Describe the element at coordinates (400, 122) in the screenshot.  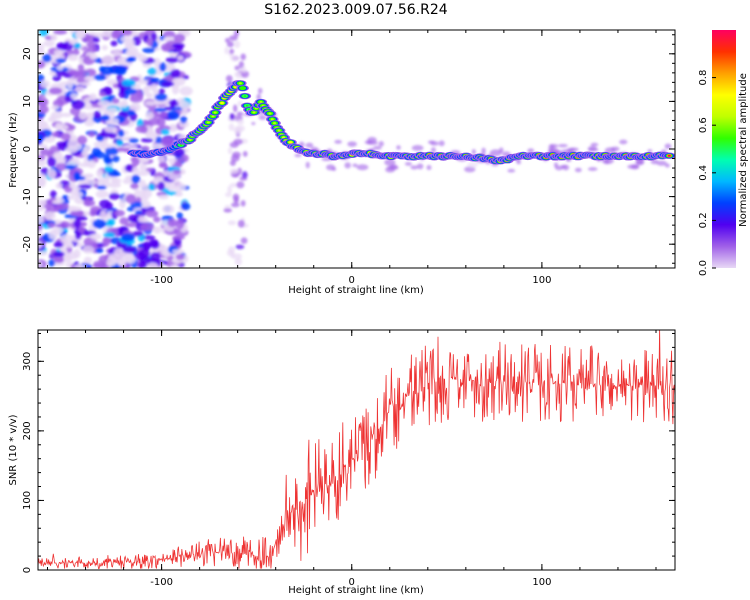
I see `ridge` at that location.